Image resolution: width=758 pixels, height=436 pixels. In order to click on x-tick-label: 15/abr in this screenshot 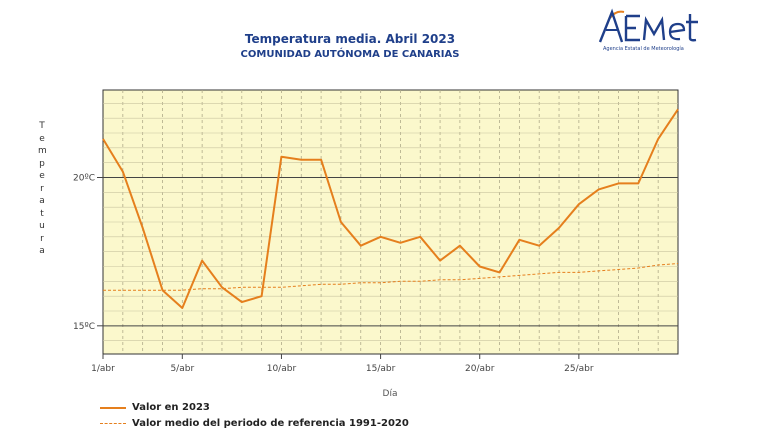, I will do `click(381, 369)`.